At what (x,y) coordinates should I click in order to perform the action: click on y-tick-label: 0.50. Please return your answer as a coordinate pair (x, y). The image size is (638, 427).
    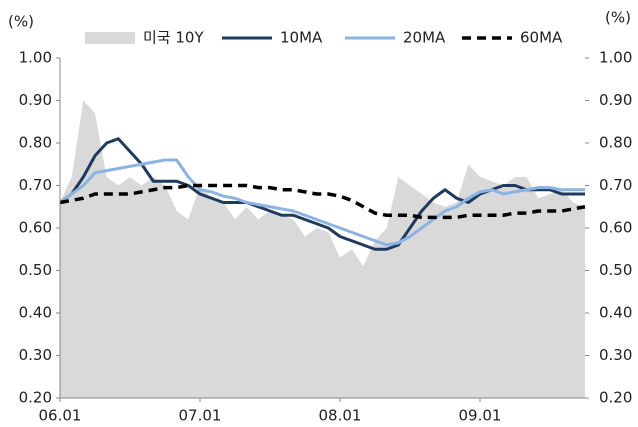
    Looking at the image, I should click on (35, 270).